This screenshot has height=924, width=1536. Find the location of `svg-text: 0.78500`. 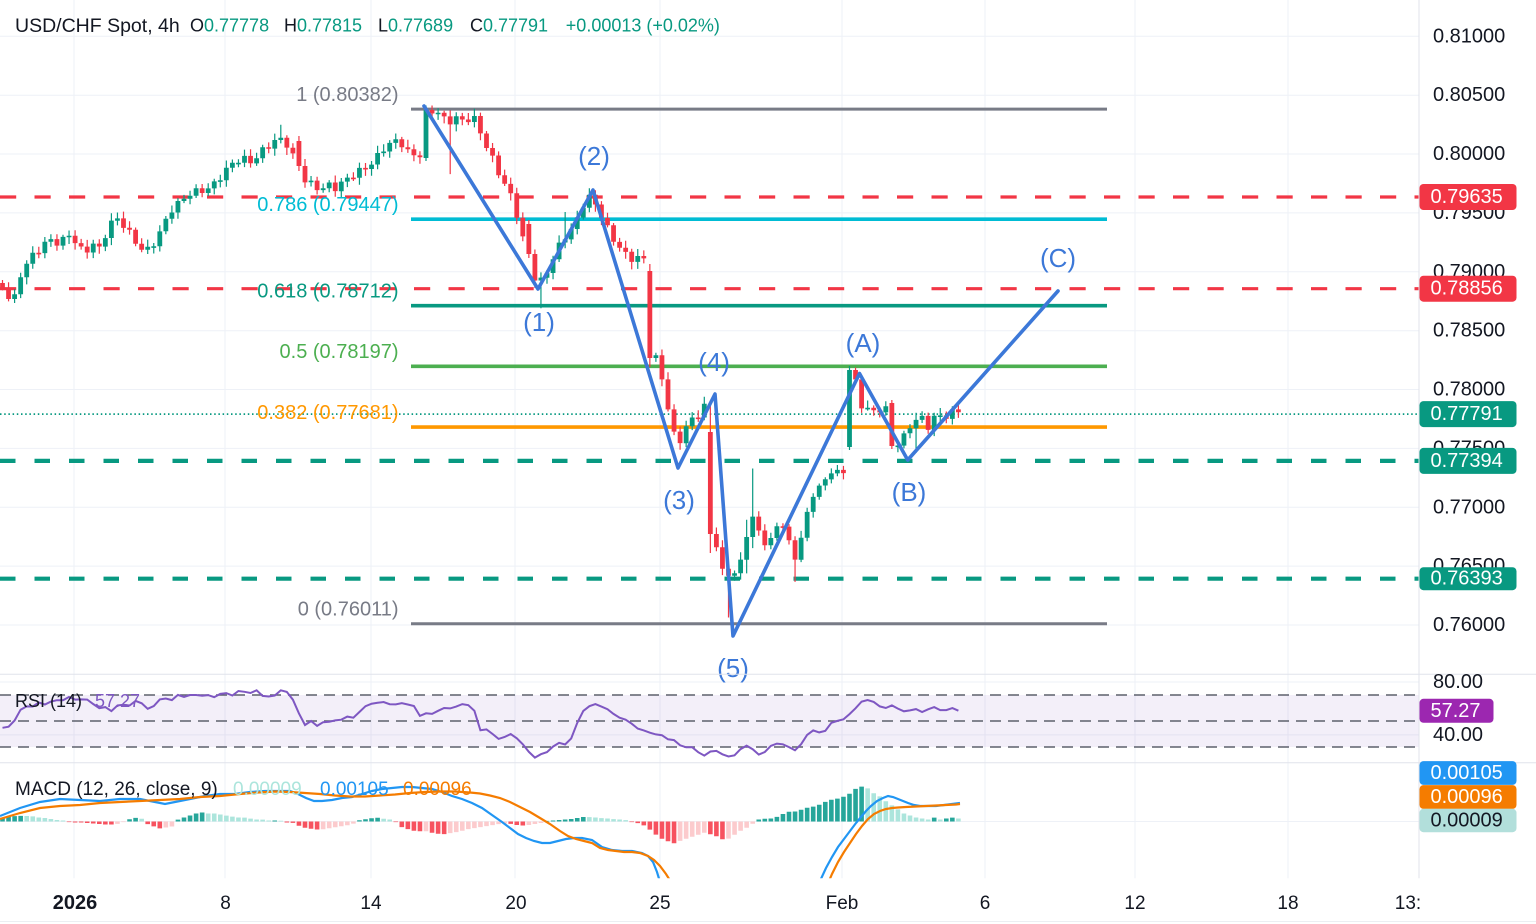

svg-text: 0.78500 is located at coordinates (1469, 331).